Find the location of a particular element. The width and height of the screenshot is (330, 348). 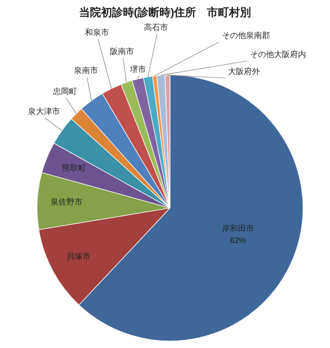

slice-label: 熊取町 is located at coordinates (74, 168).